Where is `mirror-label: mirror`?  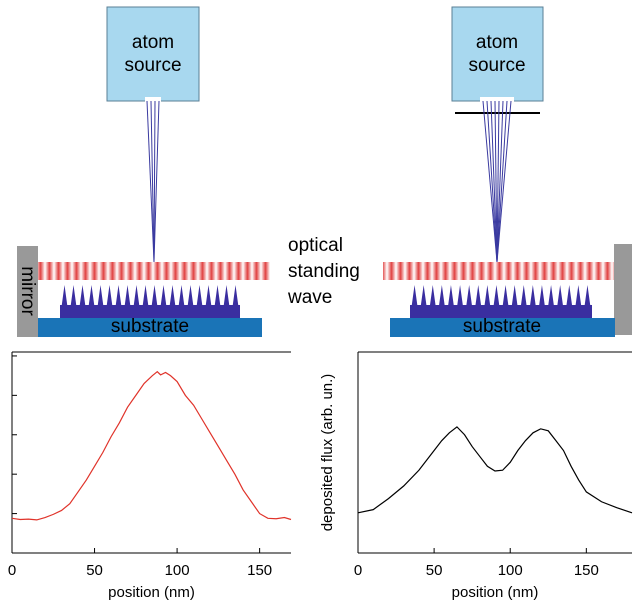
mirror-label: mirror is located at coordinates (27, 291).